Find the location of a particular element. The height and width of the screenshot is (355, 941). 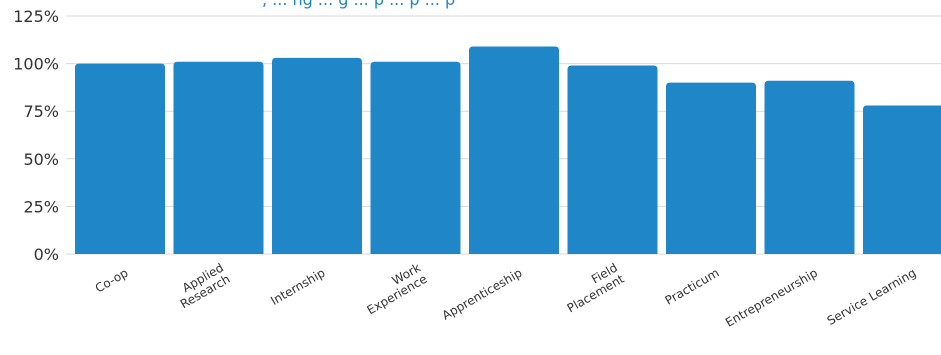

x-tick-label-line: Service Learning is located at coordinates (872, 297).